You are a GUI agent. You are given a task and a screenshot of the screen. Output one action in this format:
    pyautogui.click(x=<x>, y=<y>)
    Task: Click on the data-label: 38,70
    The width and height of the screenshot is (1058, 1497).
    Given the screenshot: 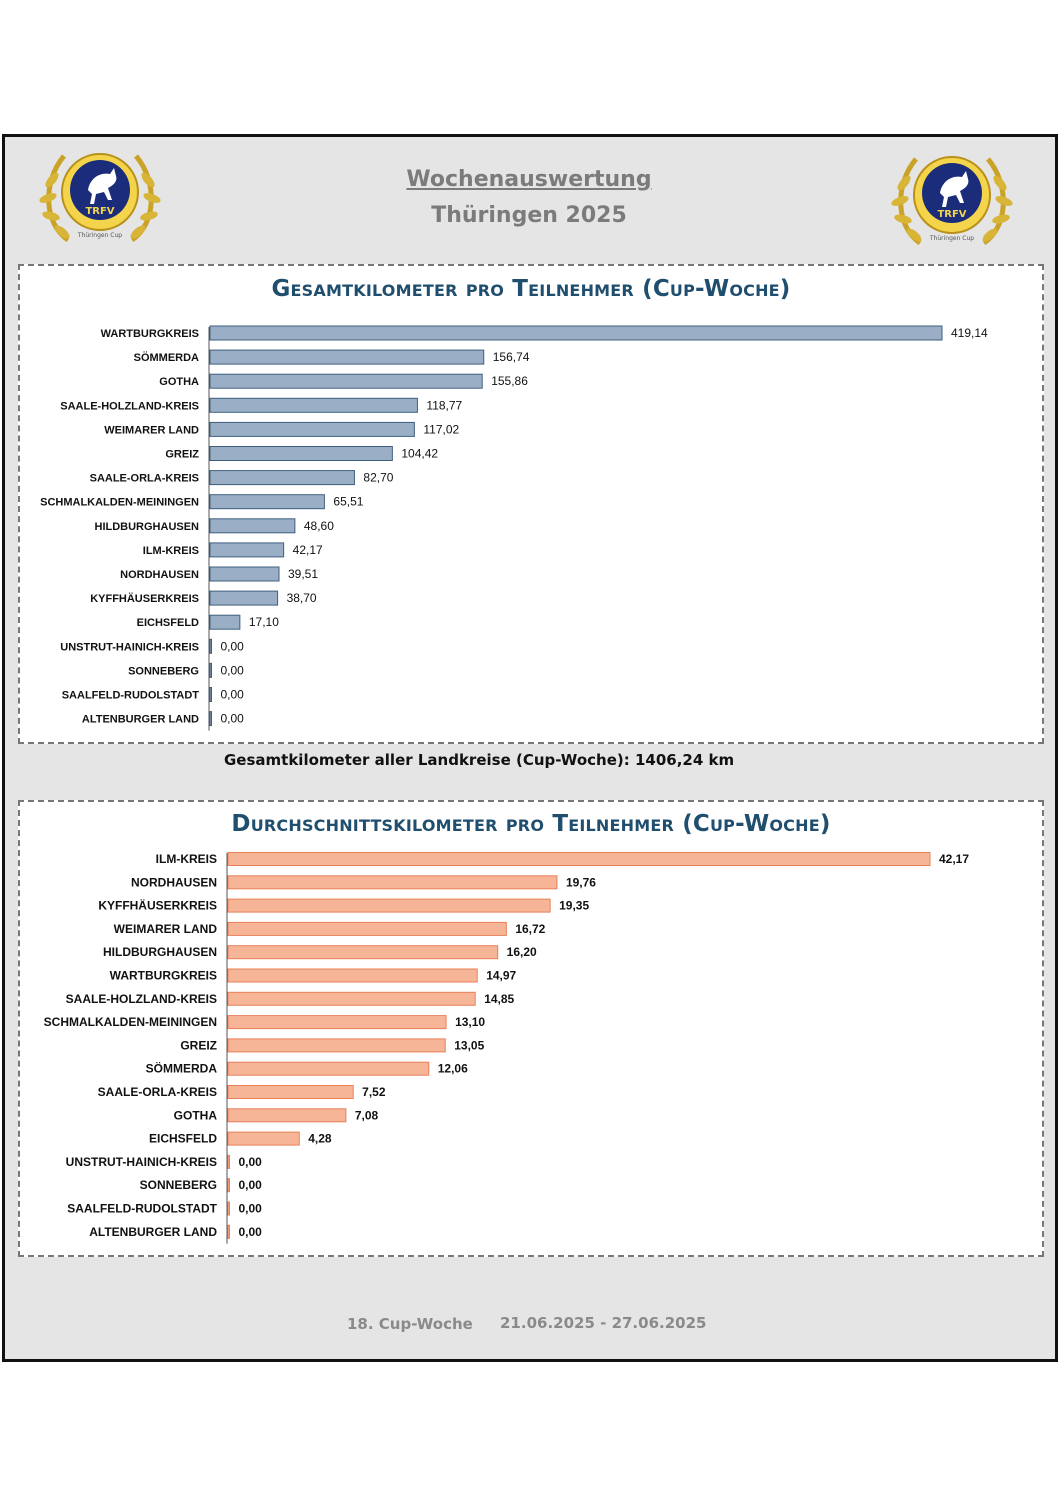 What is the action you would take?
    pyautogui.click(x=302, y=598)
    